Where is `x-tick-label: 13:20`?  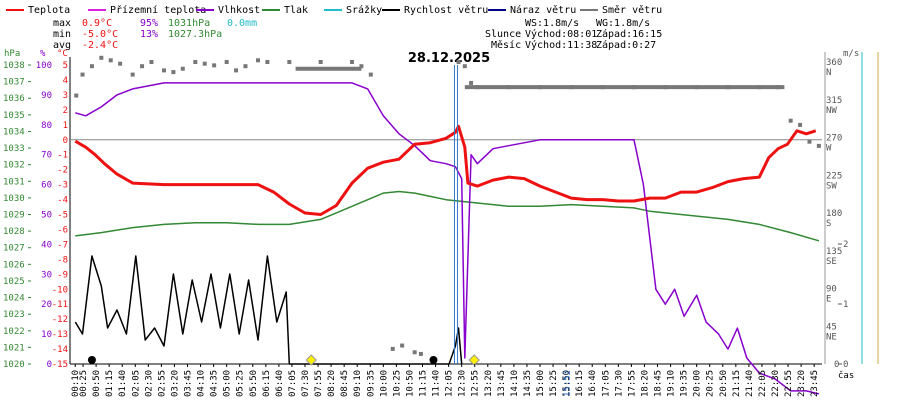
x-tick-label: 13:20 is located at coordinates (489, 383).